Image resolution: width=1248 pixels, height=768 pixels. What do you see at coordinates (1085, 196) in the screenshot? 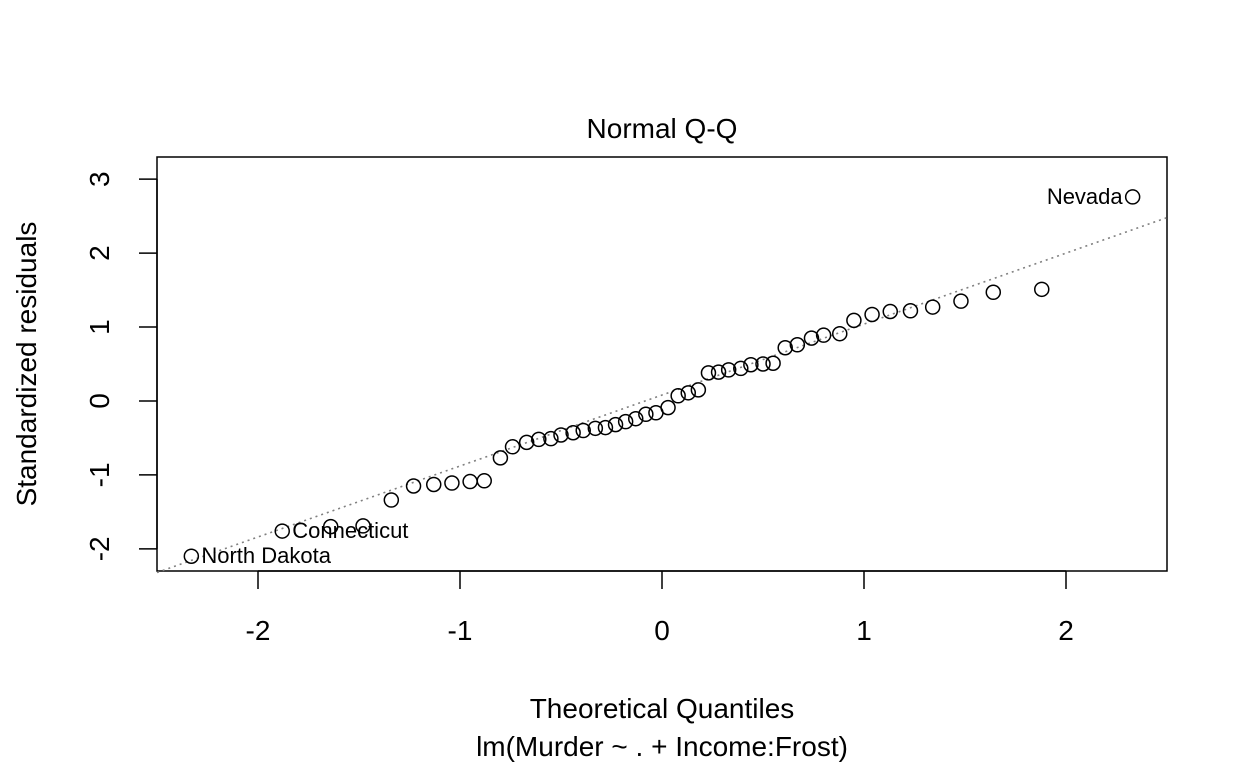
I see `point-label: Nevada` at bounding box center [1085, 196].